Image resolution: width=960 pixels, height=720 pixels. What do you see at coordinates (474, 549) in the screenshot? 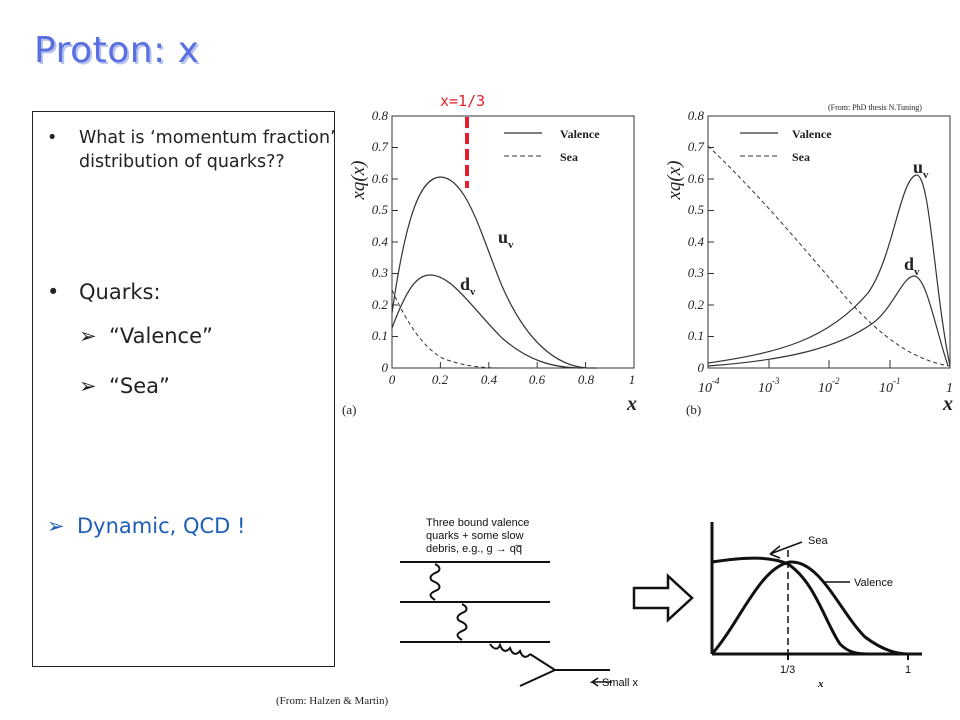
I see `diagram-caption-3: debris, e.g., g → qq̅` at bounding box center [474, 549].